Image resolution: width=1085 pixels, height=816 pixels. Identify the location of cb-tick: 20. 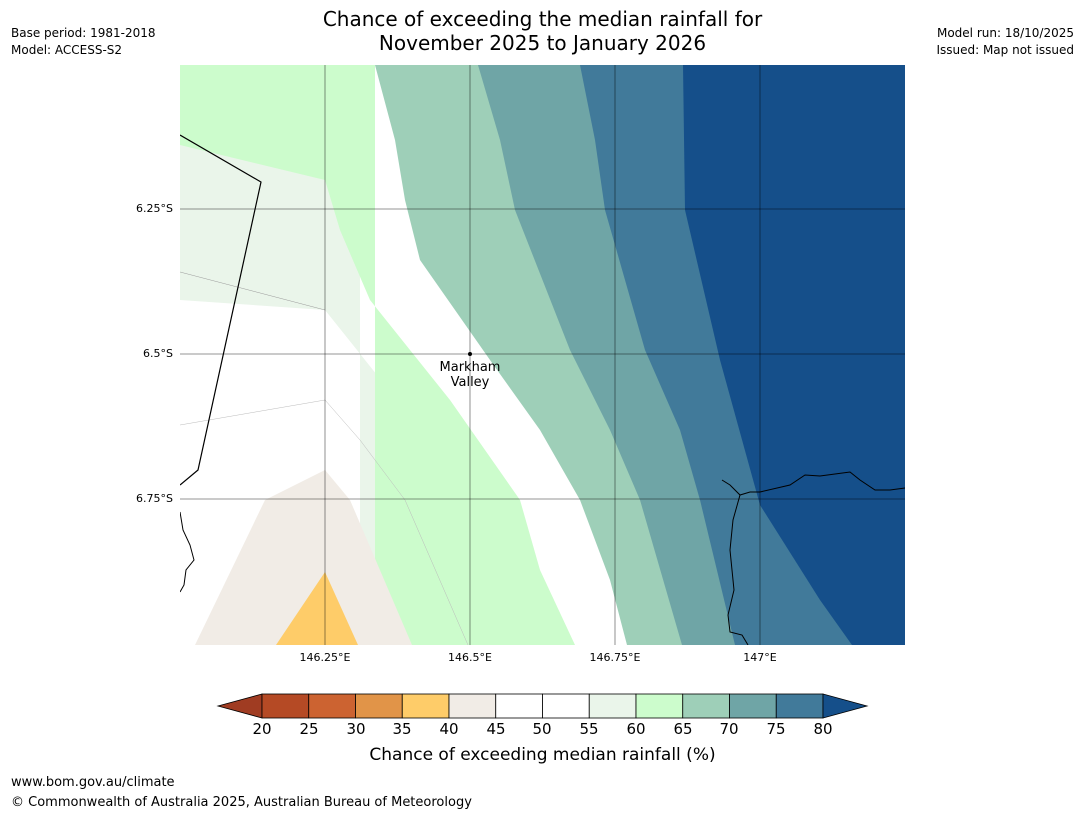
(262, 729).